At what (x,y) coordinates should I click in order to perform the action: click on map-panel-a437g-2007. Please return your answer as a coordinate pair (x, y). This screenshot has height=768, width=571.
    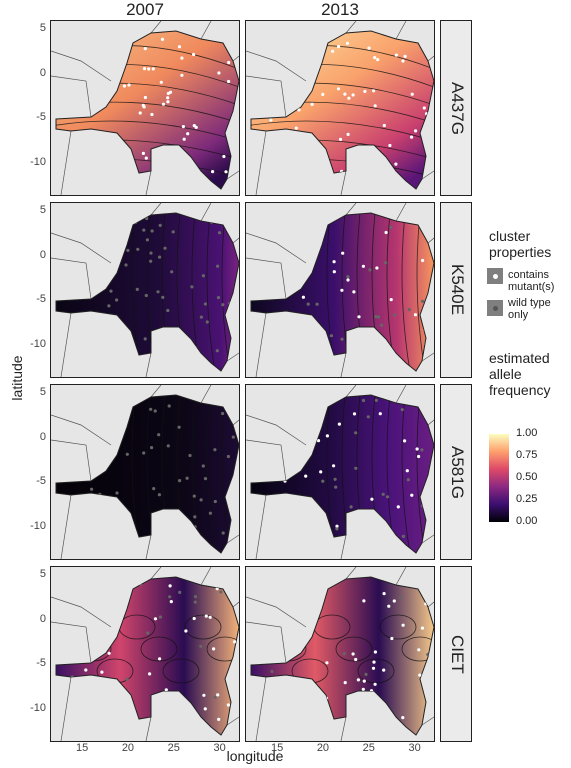
    Looking at the image, I should click on (145, 108).